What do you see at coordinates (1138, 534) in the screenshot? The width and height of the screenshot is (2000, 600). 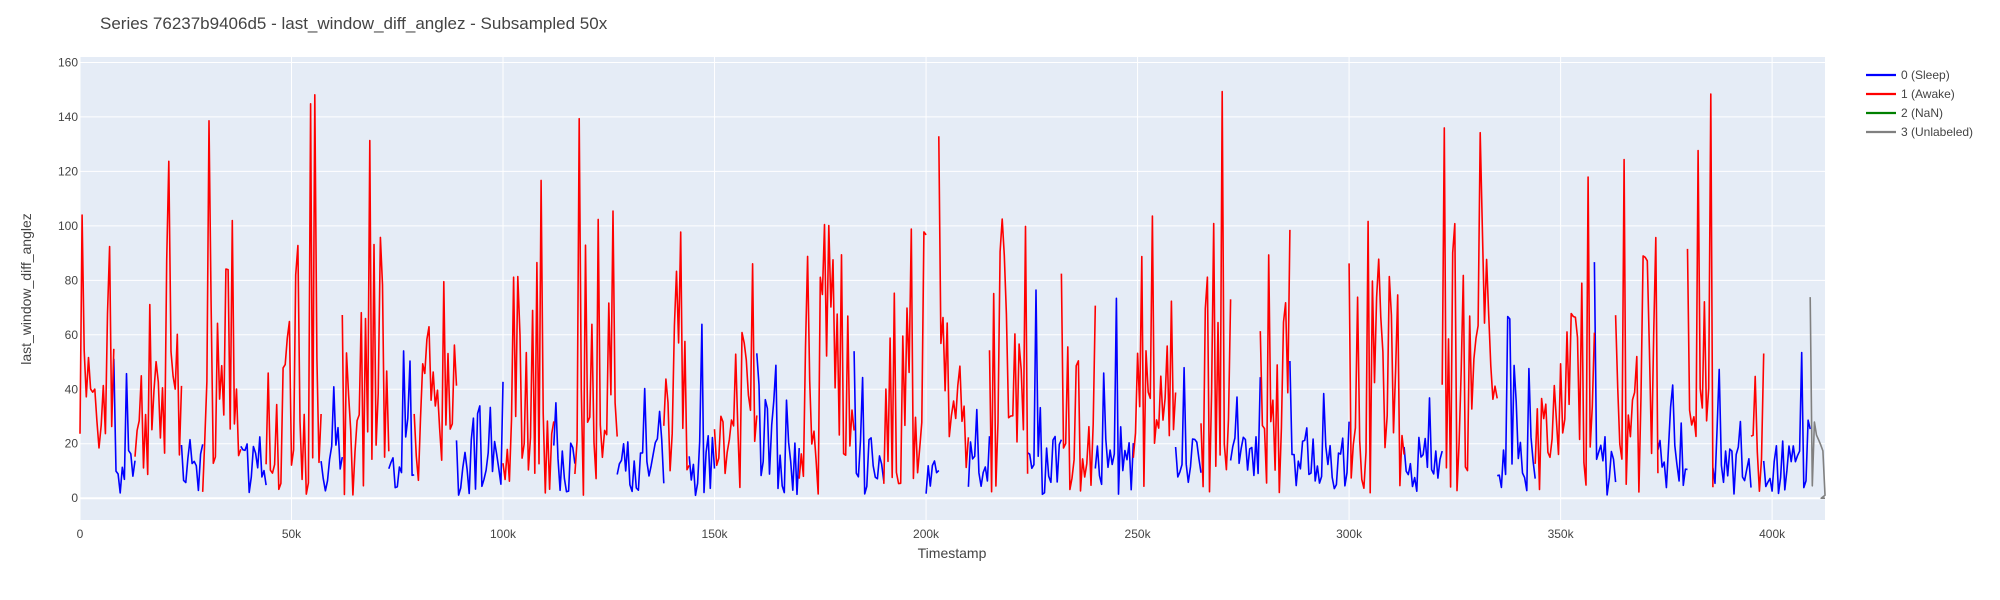 I see `x-tick-label: 250k` at bounding box center [1138, 534].